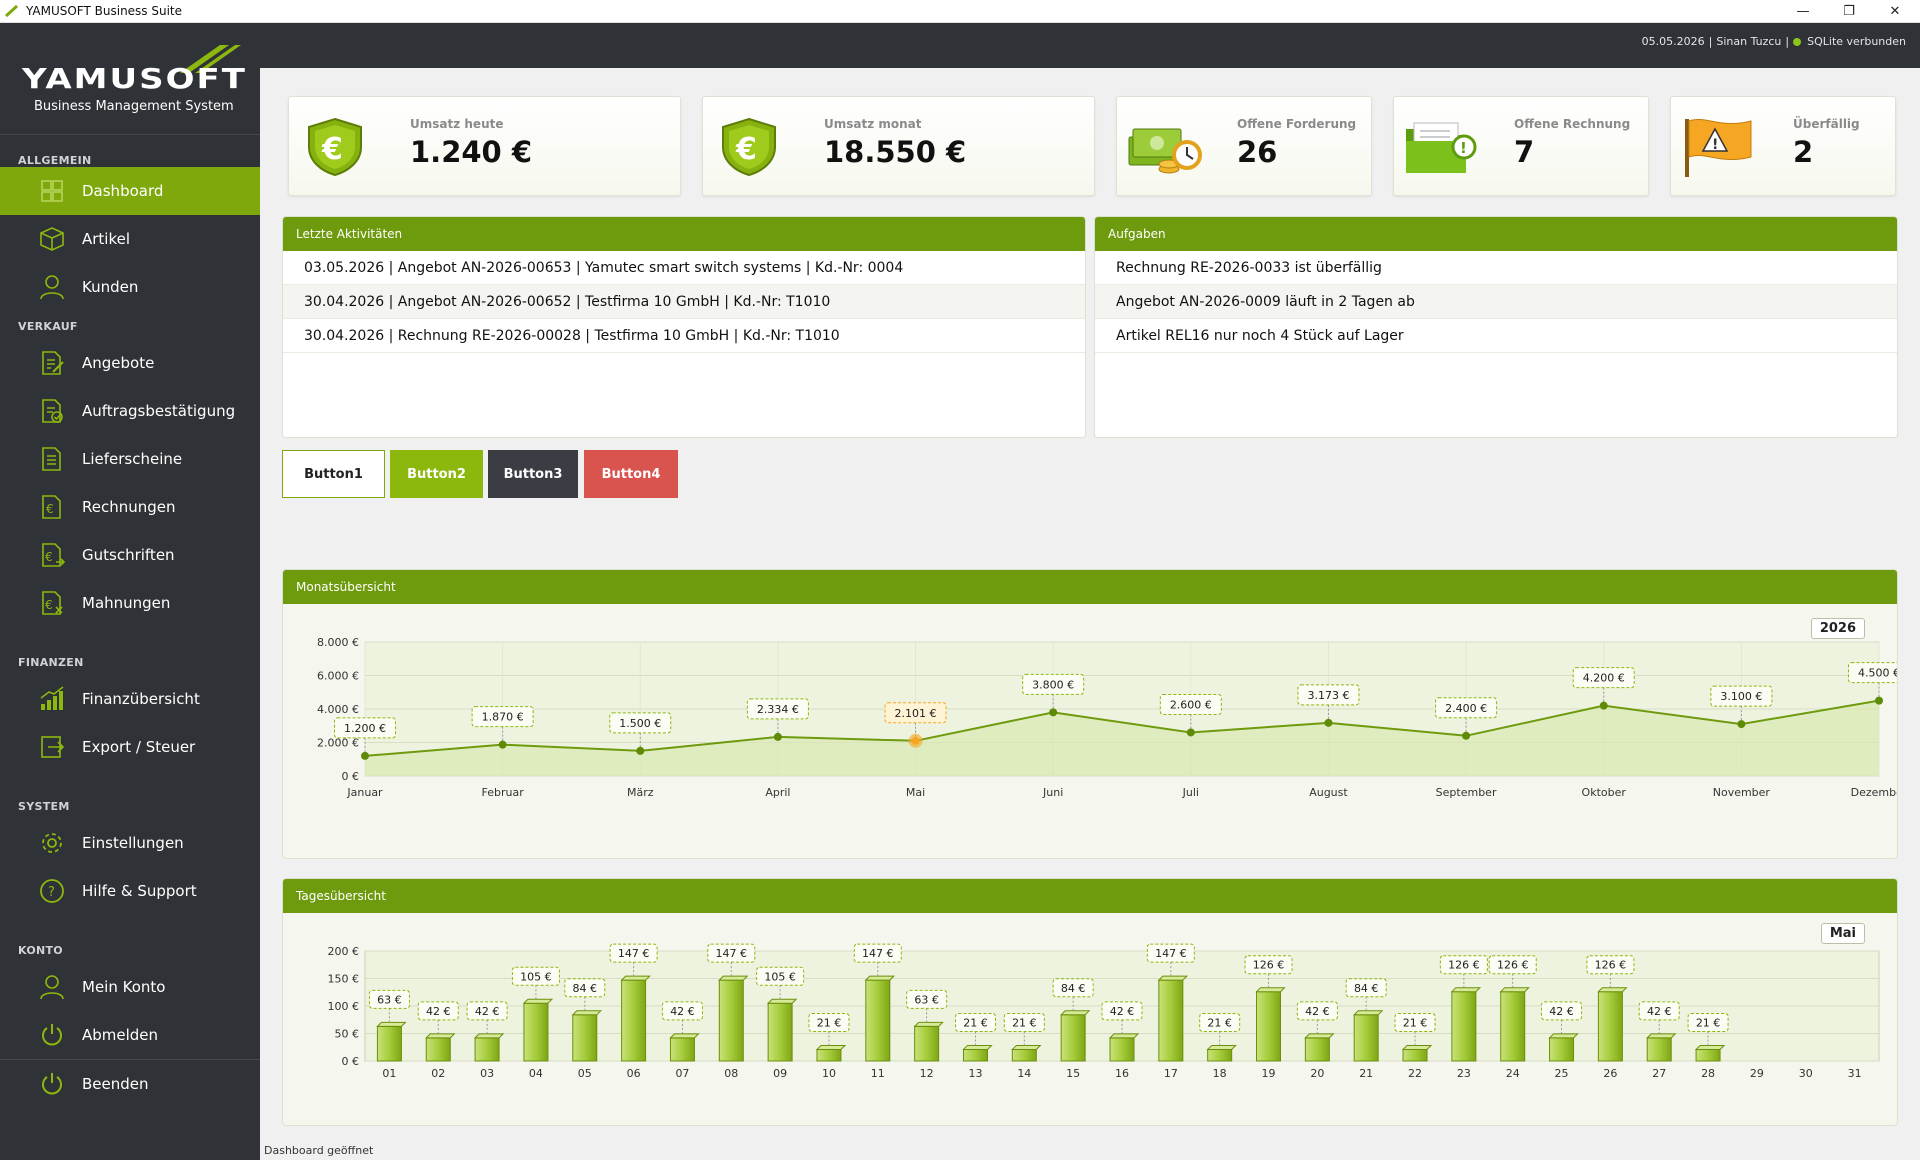  I want to click on sidebar-item-export-steuer: Export / Steuer, so click(130, 747).